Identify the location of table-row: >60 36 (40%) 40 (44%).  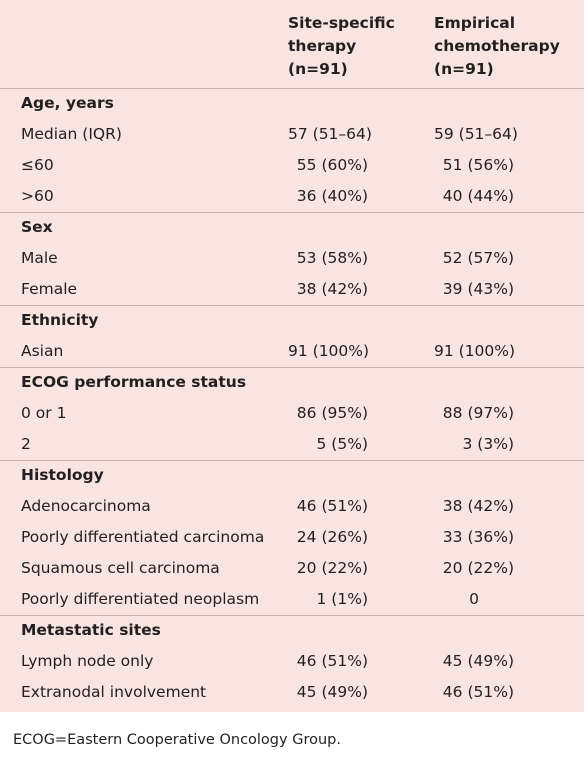
(292, 196).